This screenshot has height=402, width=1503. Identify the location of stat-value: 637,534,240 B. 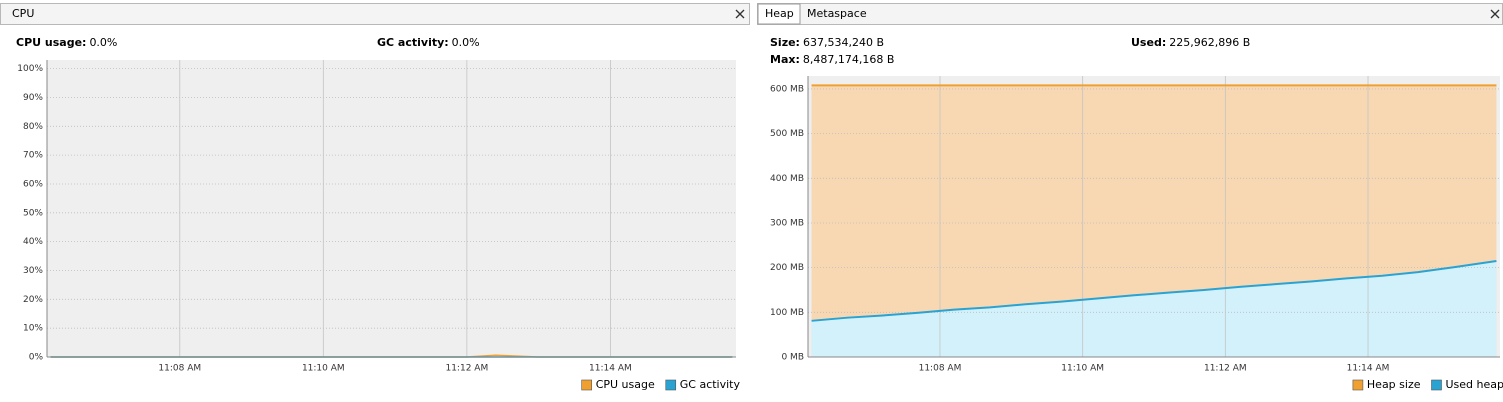
(843, 42).